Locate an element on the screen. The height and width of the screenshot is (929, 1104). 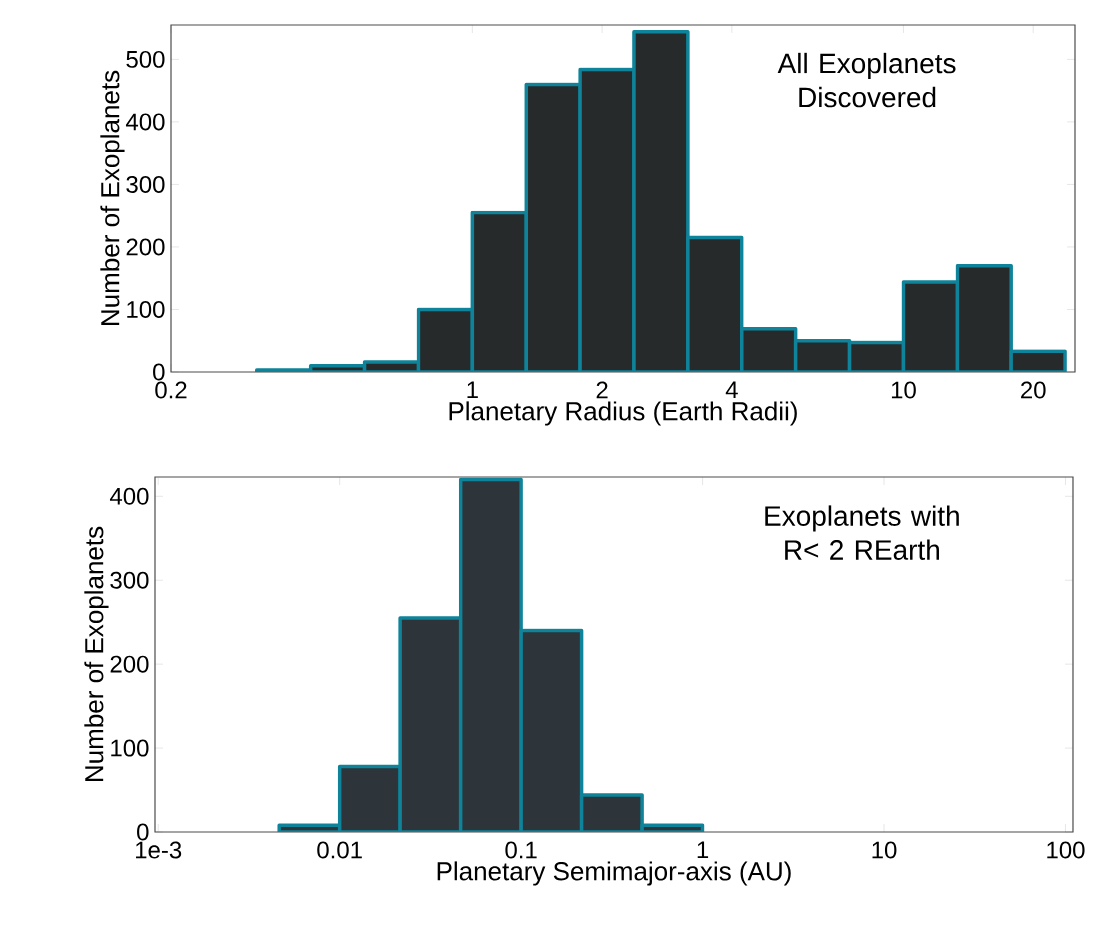
x-axis-title: Planetary Radius (Earth Radii) is located at coordinates (623, 413).